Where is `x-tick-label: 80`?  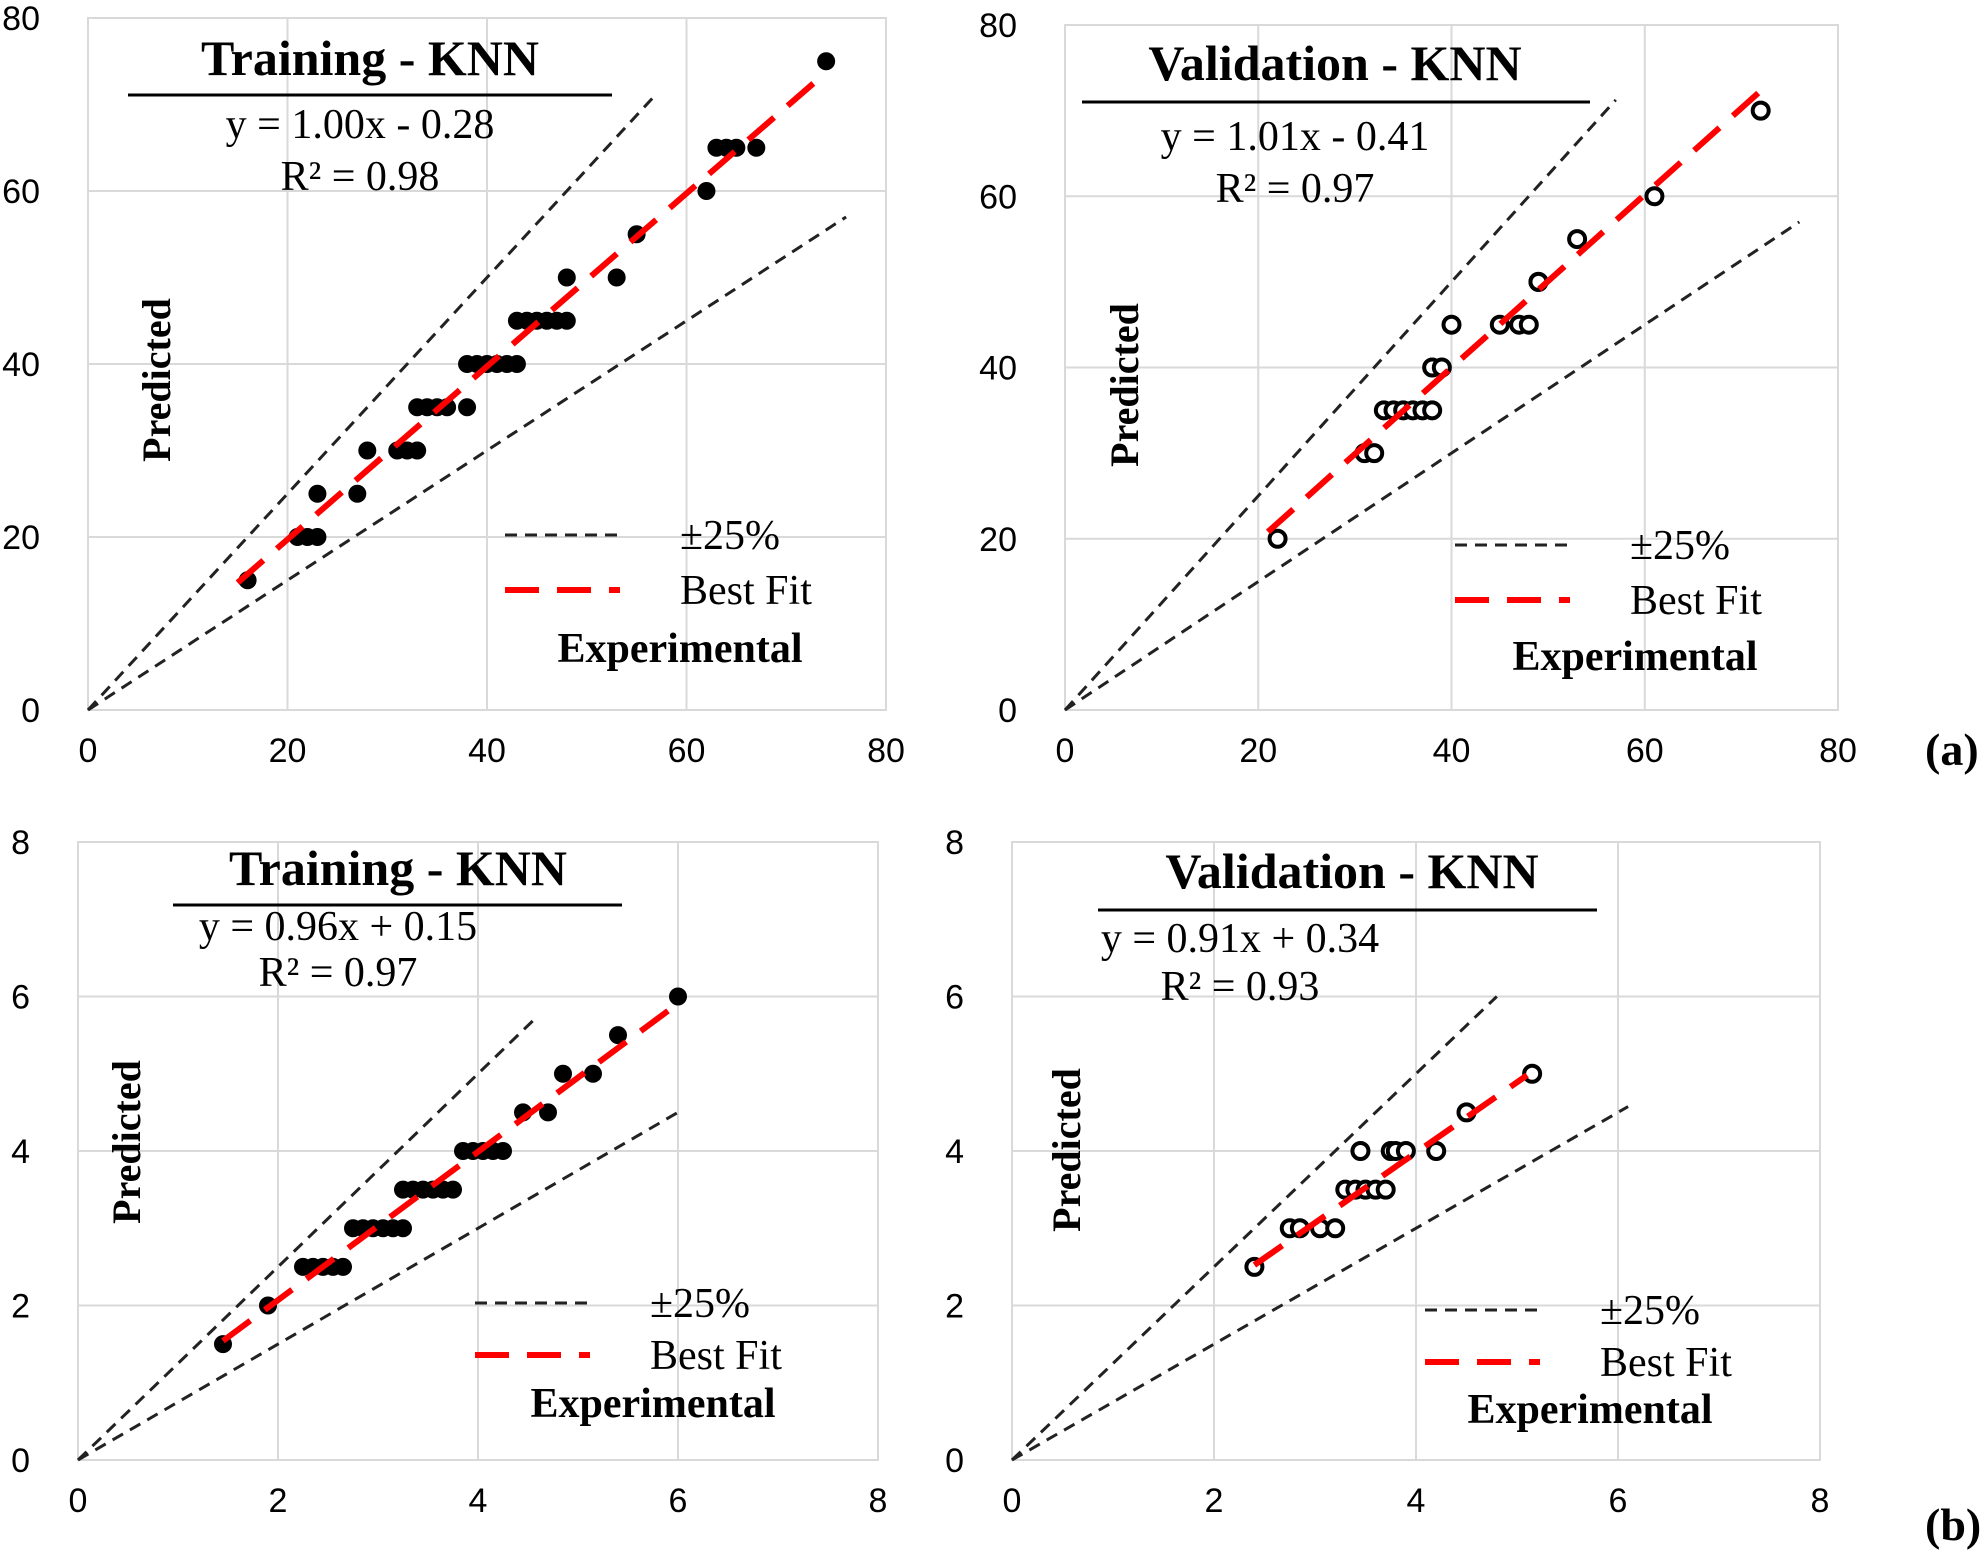
x-tick-label: 80 is located at coordinates (1838, 751).